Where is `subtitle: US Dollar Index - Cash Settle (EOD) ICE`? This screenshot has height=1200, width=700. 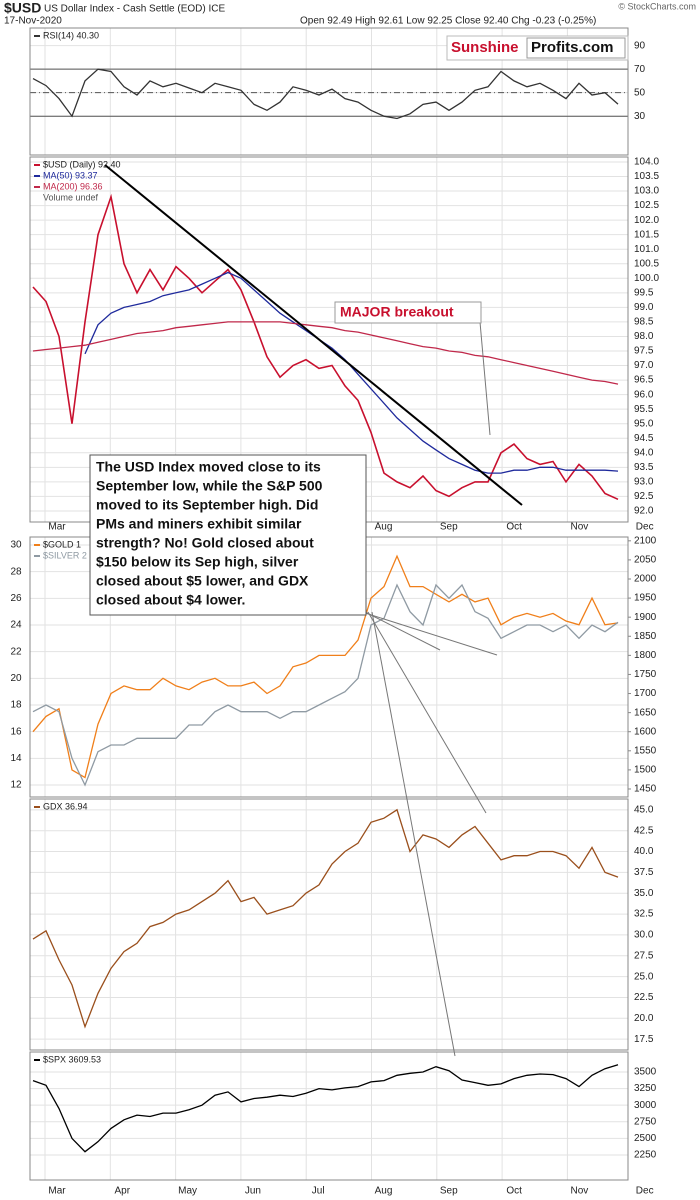 subtitle: US Dollar Index - Cash Settle (EOD) ICE is located at coordinates (134, 9).